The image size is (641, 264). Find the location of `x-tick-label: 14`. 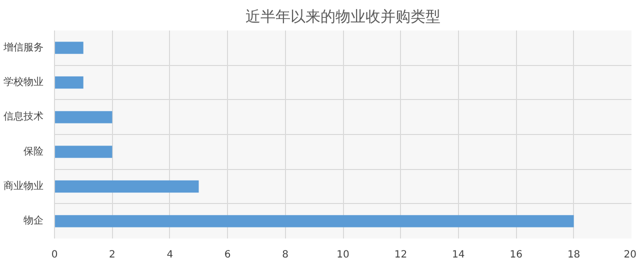

x-tick-label: 14 is located at coordinates (458, 255).